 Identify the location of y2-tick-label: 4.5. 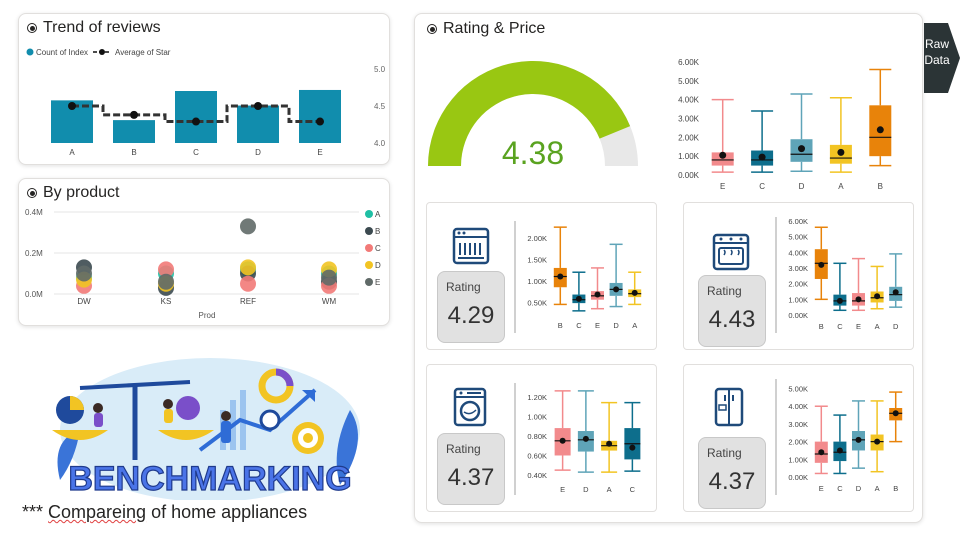
(380, 106).